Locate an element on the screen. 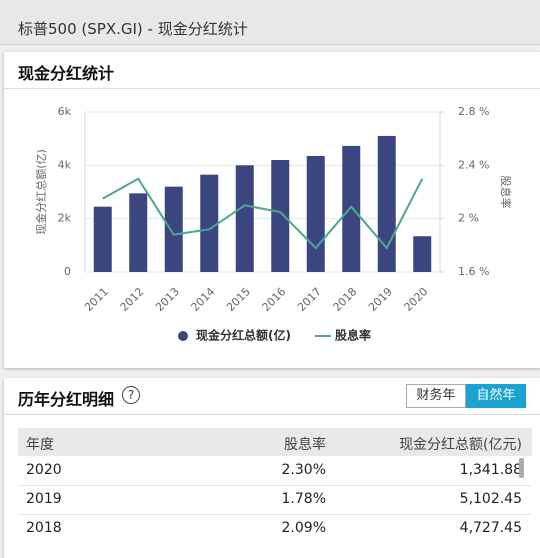 This screenshot has height=558, width=540. table-cell: 2018 is located at coordinates (44, 528).